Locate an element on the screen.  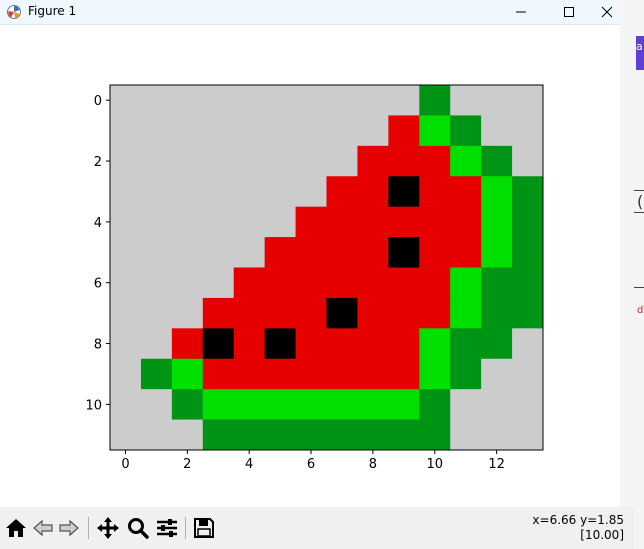
save-button is located at coordinates (204, 528).